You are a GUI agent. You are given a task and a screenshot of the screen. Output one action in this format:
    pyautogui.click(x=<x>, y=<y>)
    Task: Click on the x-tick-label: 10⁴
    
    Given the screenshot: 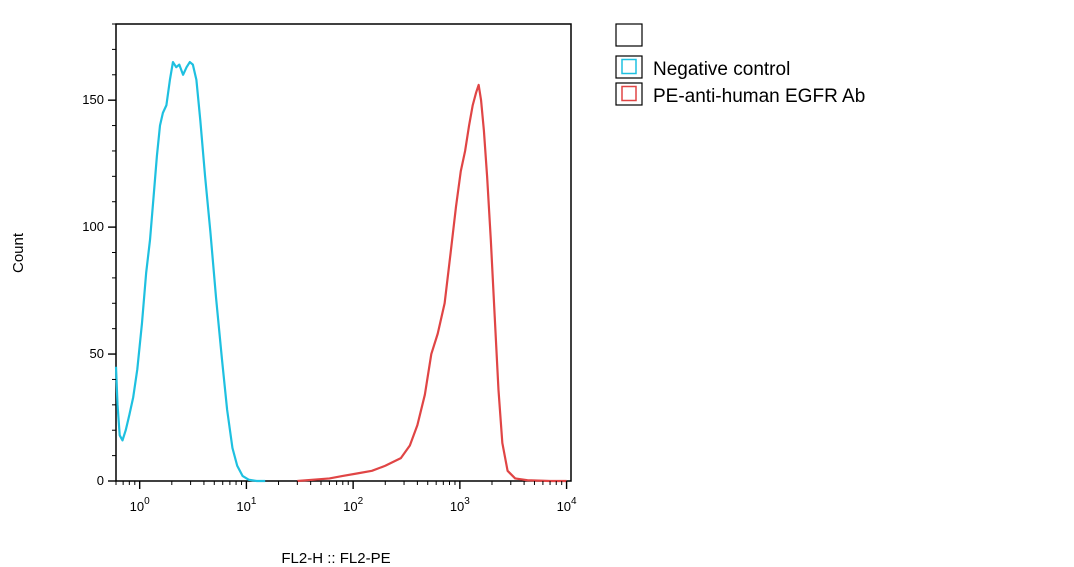 What is the action you would take?
    pyautogui.click(x=567, y=505)
    